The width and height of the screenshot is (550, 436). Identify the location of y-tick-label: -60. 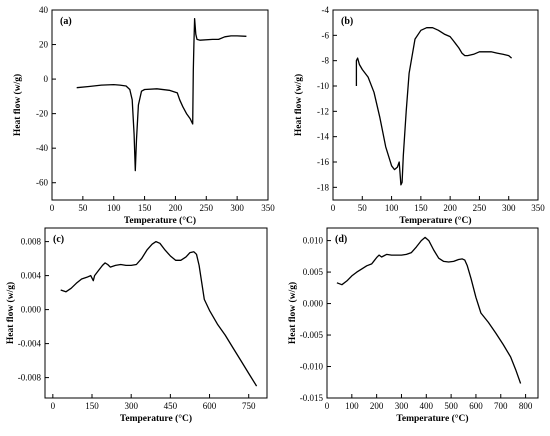
(42, 183).